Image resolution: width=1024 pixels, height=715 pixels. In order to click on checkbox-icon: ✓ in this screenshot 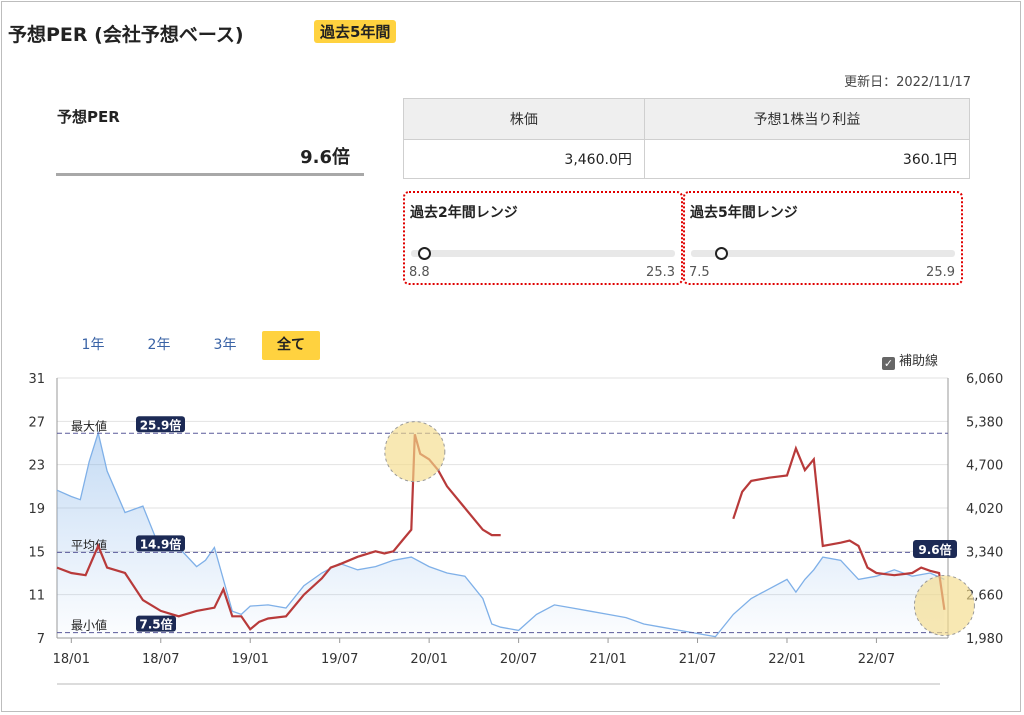, I will do `click(888, 363)`.